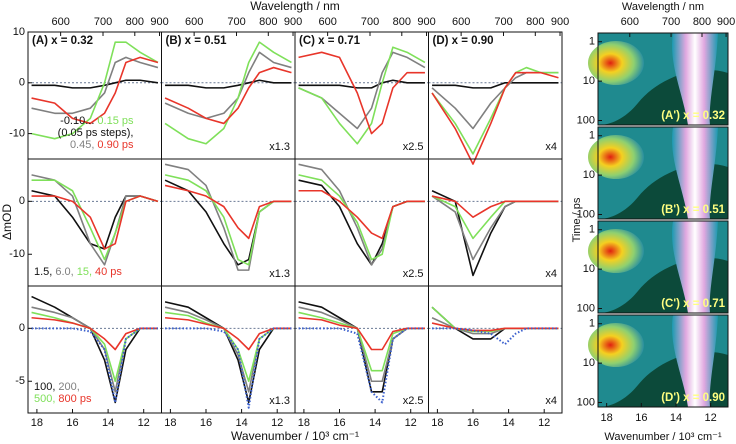  Describe the element at coordinates (102, 145) in the screenshot. I see `legend-line: 0.45, 0.90 ps` at that location.